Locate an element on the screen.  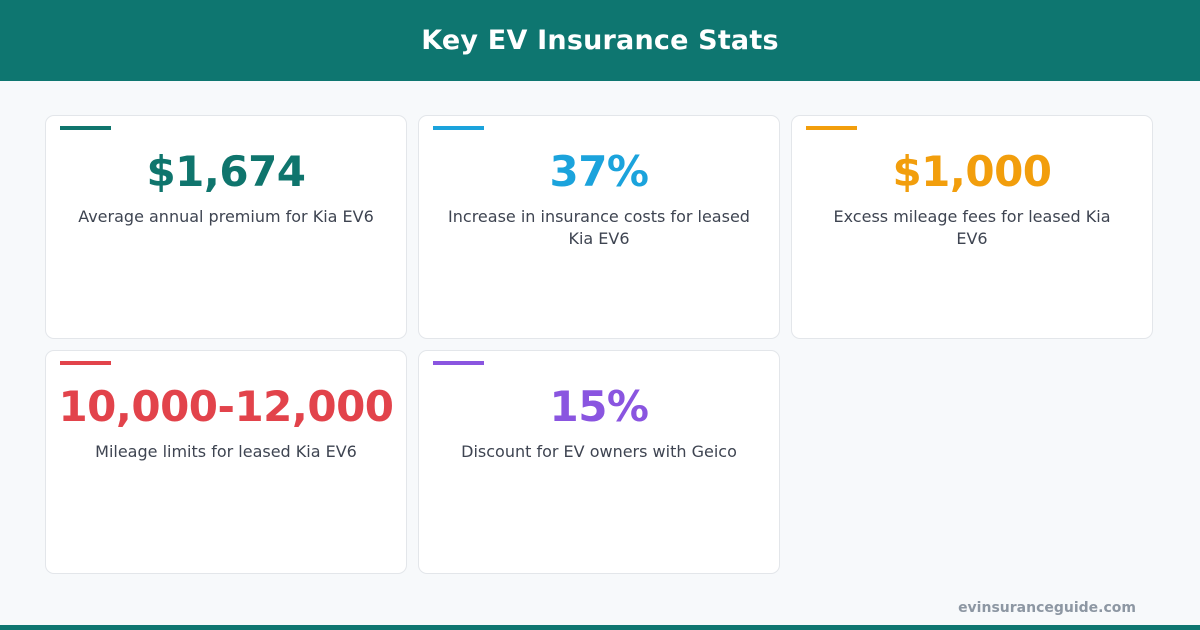
stat-label: Excess mileage fees for leased Kia EV6 is located at coordinates (972, 227).